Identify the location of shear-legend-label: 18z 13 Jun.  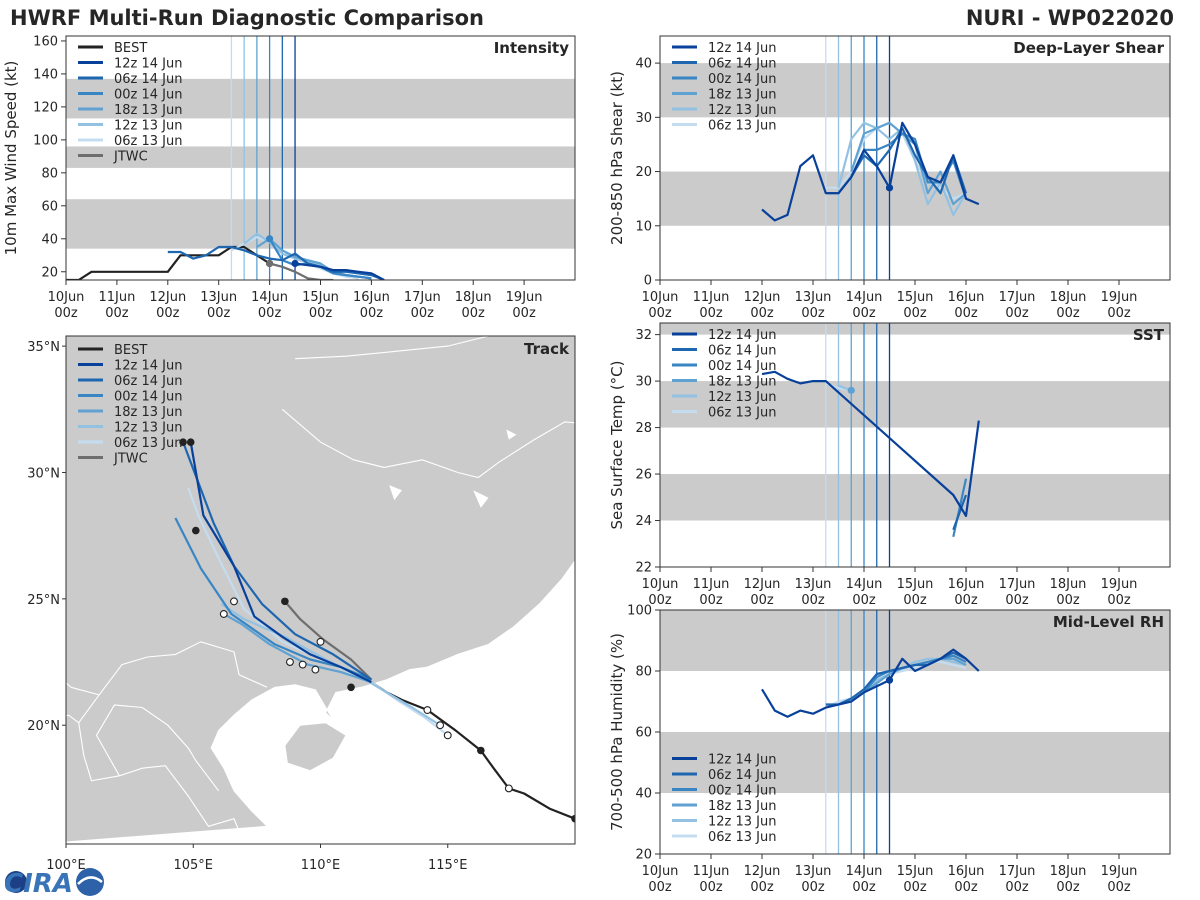
(742, 95).